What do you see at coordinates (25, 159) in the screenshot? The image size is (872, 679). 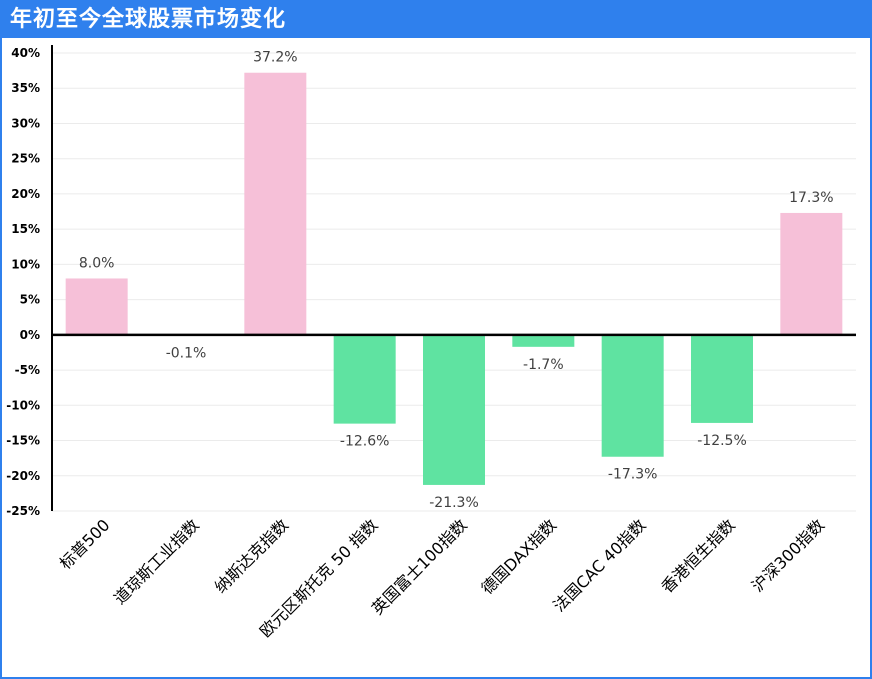 I see `y-tick-label: 25%` at bounding box center [25, 159].